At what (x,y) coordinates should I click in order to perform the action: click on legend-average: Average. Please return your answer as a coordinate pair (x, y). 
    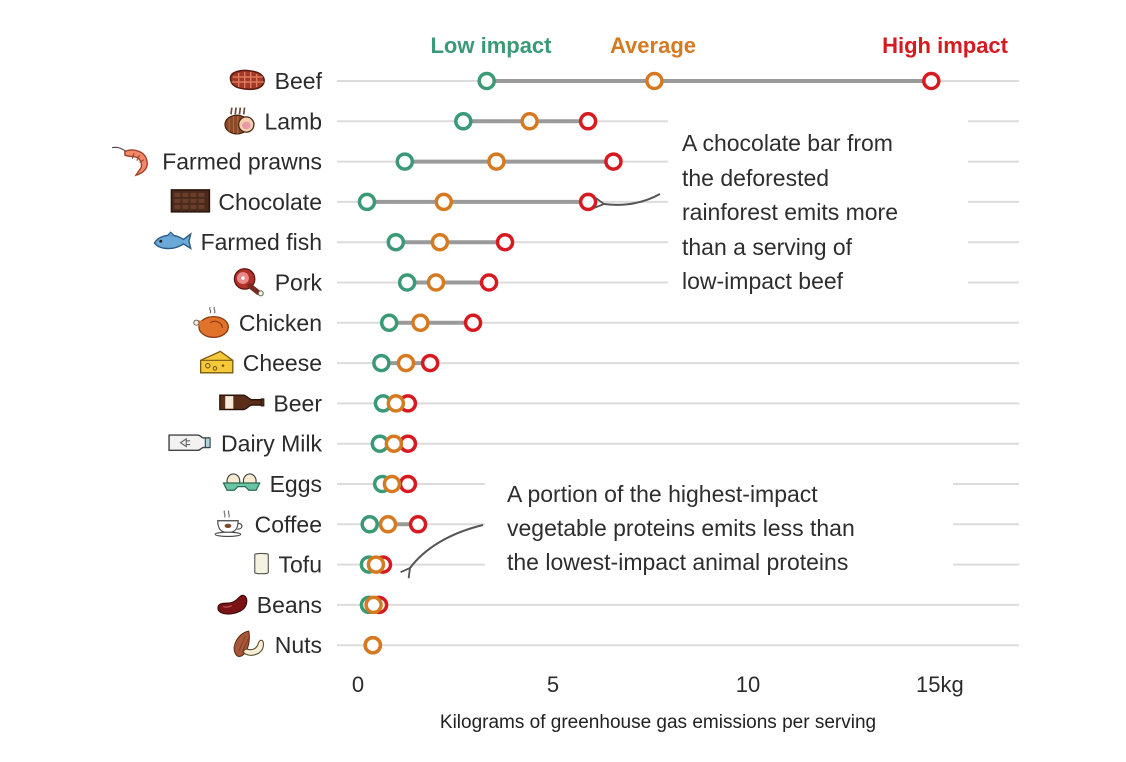
    Looking at the image, I should click on (653, 45).